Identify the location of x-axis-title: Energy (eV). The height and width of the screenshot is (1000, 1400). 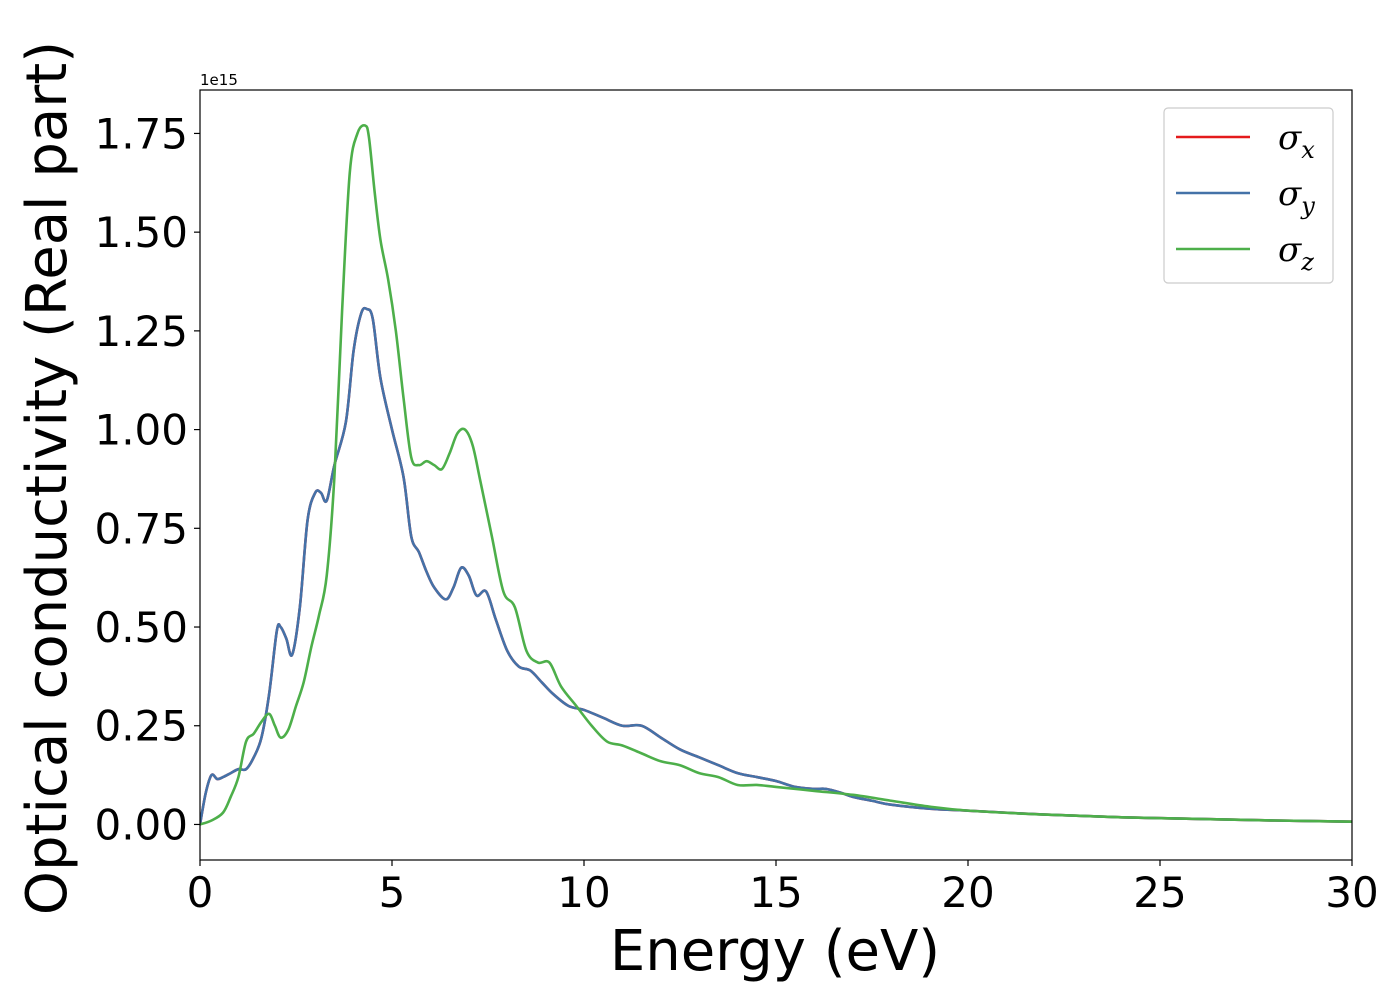
(775, 951).